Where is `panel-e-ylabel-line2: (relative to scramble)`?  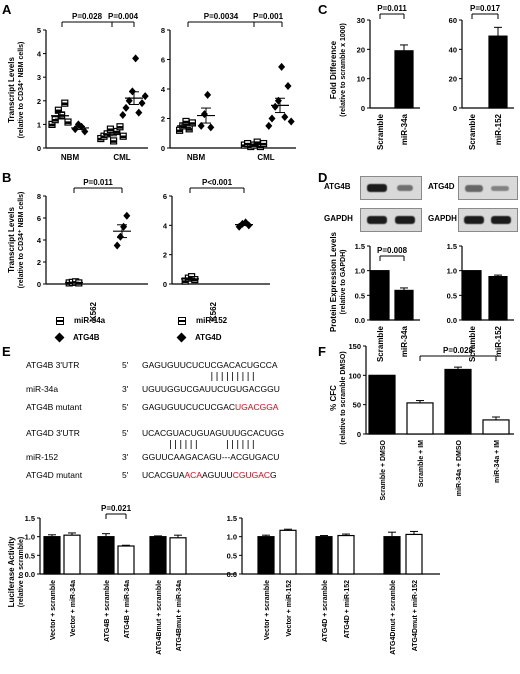
panel-e-ylabel-line2: (relative to scramble) is located at coordinates (21, 572).